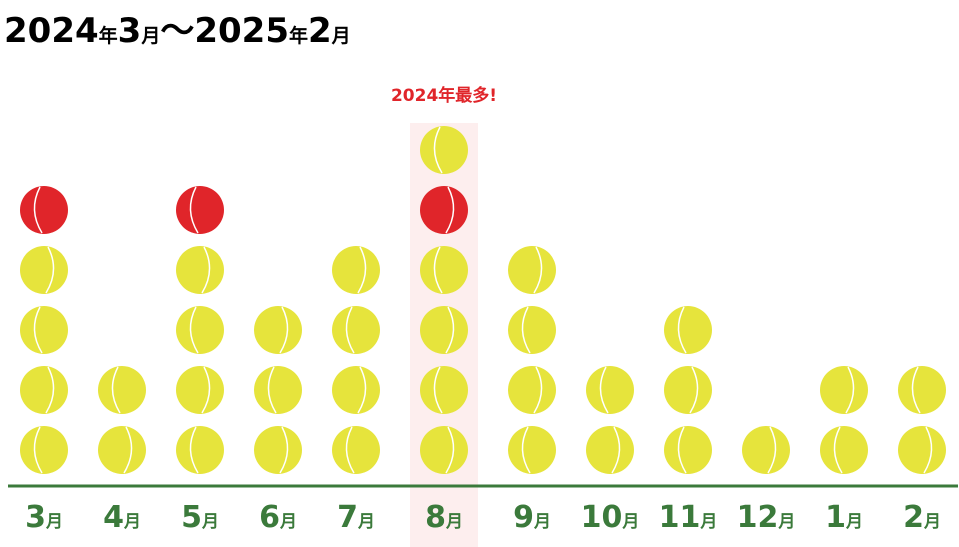 This screenshot has width=959, height=547. What do you see at coordinates (122, 517) in the screenshot?
I see `x-tick-label: 4月` at bounding box center [122, 517].